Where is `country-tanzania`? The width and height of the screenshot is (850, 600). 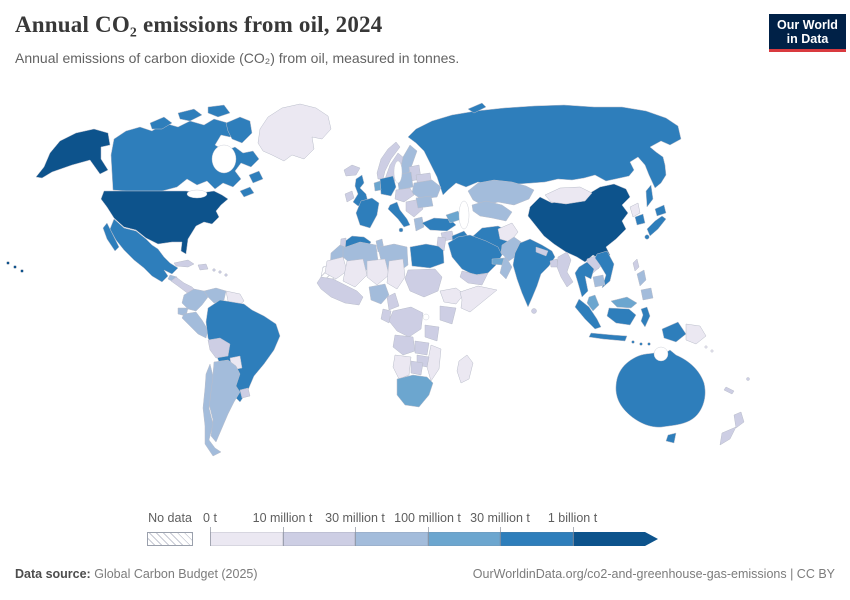
country-tanzania is located at coordinates (432, 333).